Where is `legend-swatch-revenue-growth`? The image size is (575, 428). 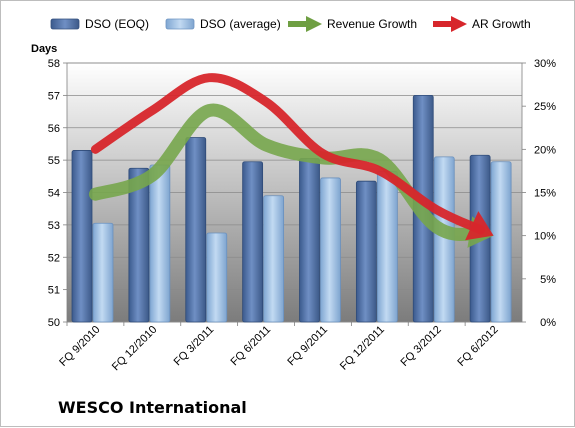
legend-swatch-revenue-growth is located at coordinates (305, 24).